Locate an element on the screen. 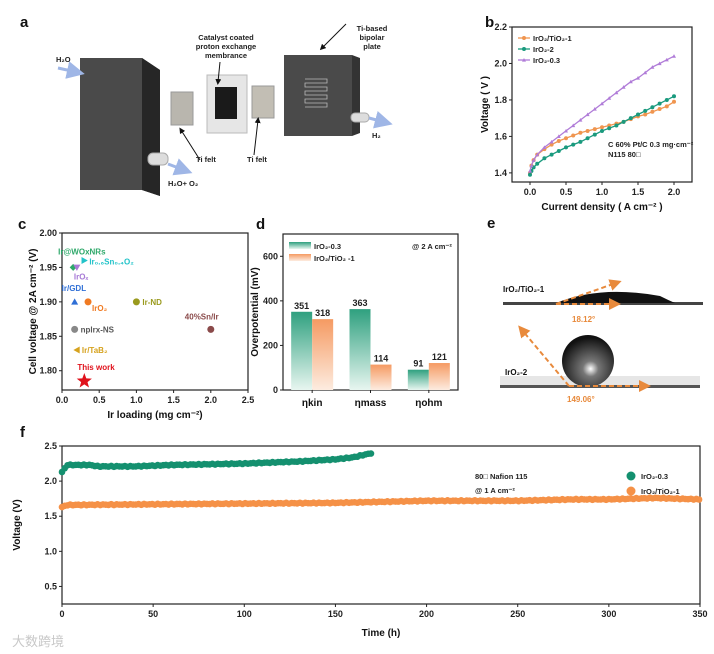 The height and width of the screenshot is (654, 714). panel-label-f: f is located at coordinates (23, 432).